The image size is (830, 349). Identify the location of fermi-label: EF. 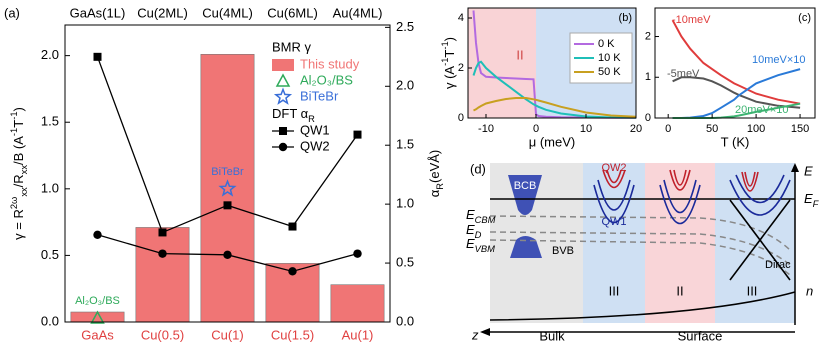
(812, 200).